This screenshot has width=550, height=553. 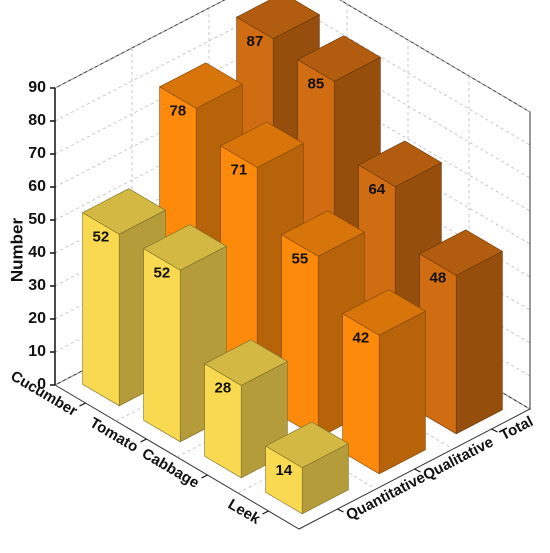 I want to click on value-label: 78, so click(x=178, y=111).